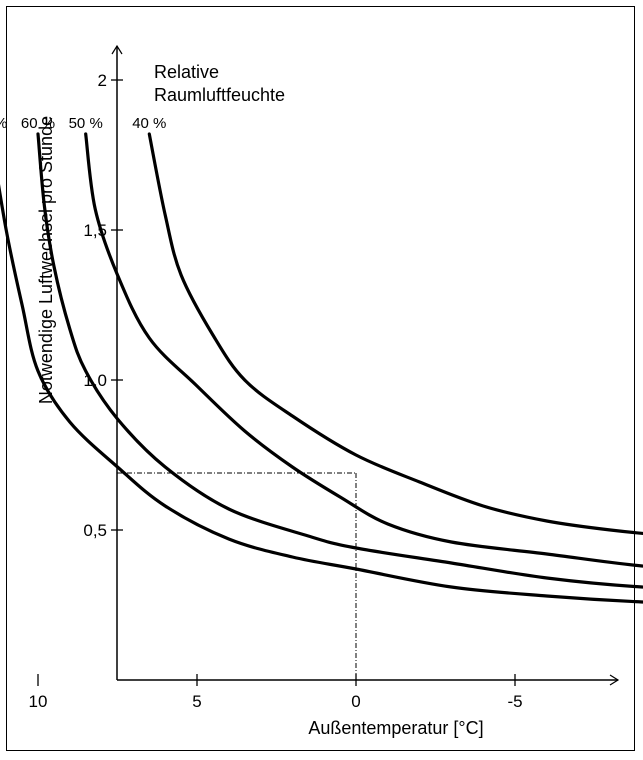 The width and height of the screenshot is (643, 760). Describe the element at coordinates (196, 701) in the screenshot. I see `x-tick-label: 5` at that location.